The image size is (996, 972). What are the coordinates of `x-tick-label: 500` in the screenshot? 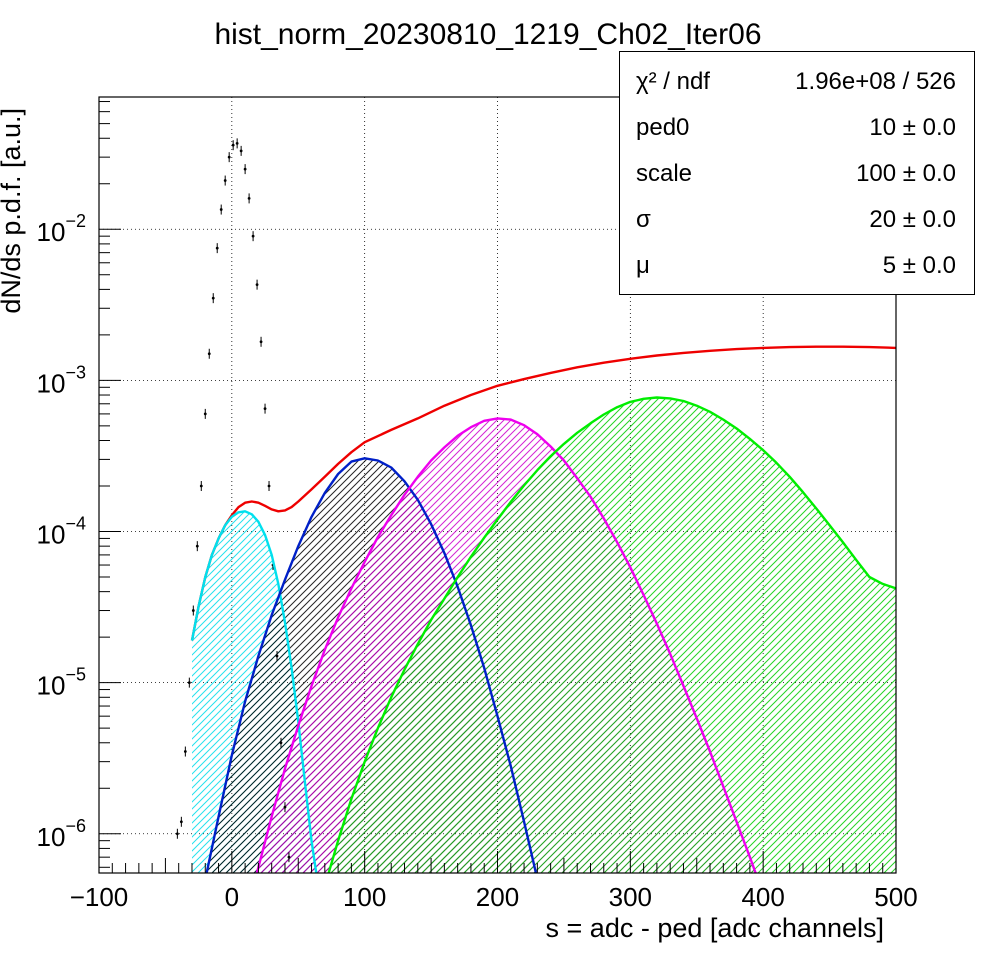 It's located at (895, 897).